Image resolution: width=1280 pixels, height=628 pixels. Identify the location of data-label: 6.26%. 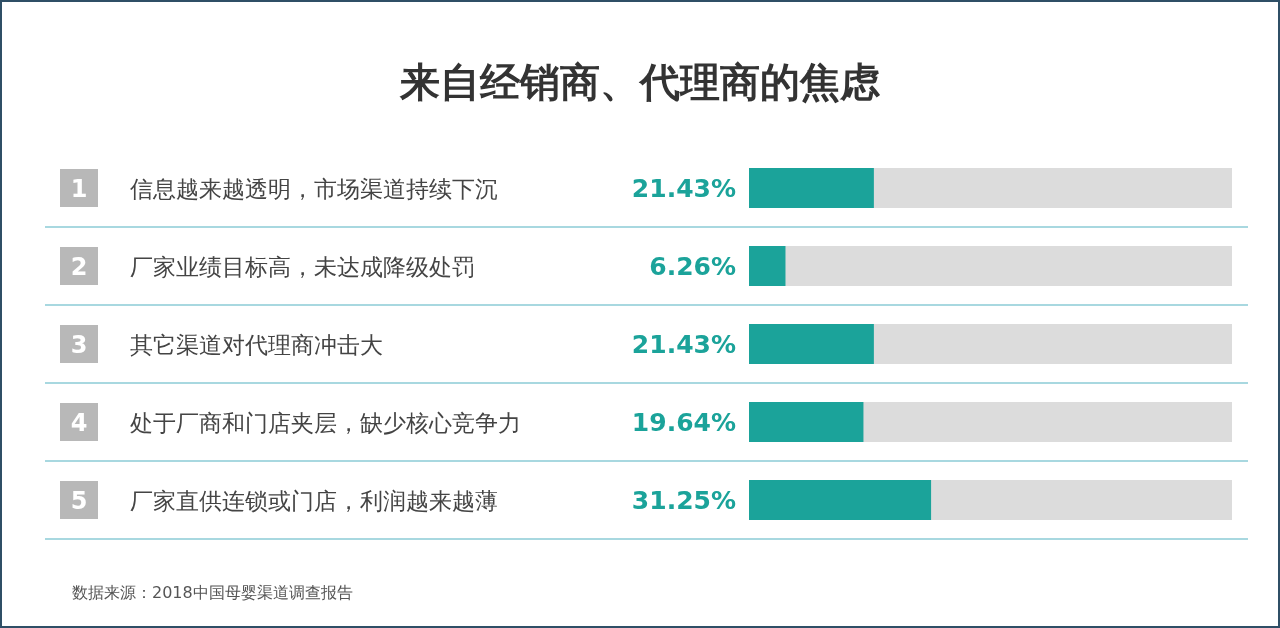
(692, 266).